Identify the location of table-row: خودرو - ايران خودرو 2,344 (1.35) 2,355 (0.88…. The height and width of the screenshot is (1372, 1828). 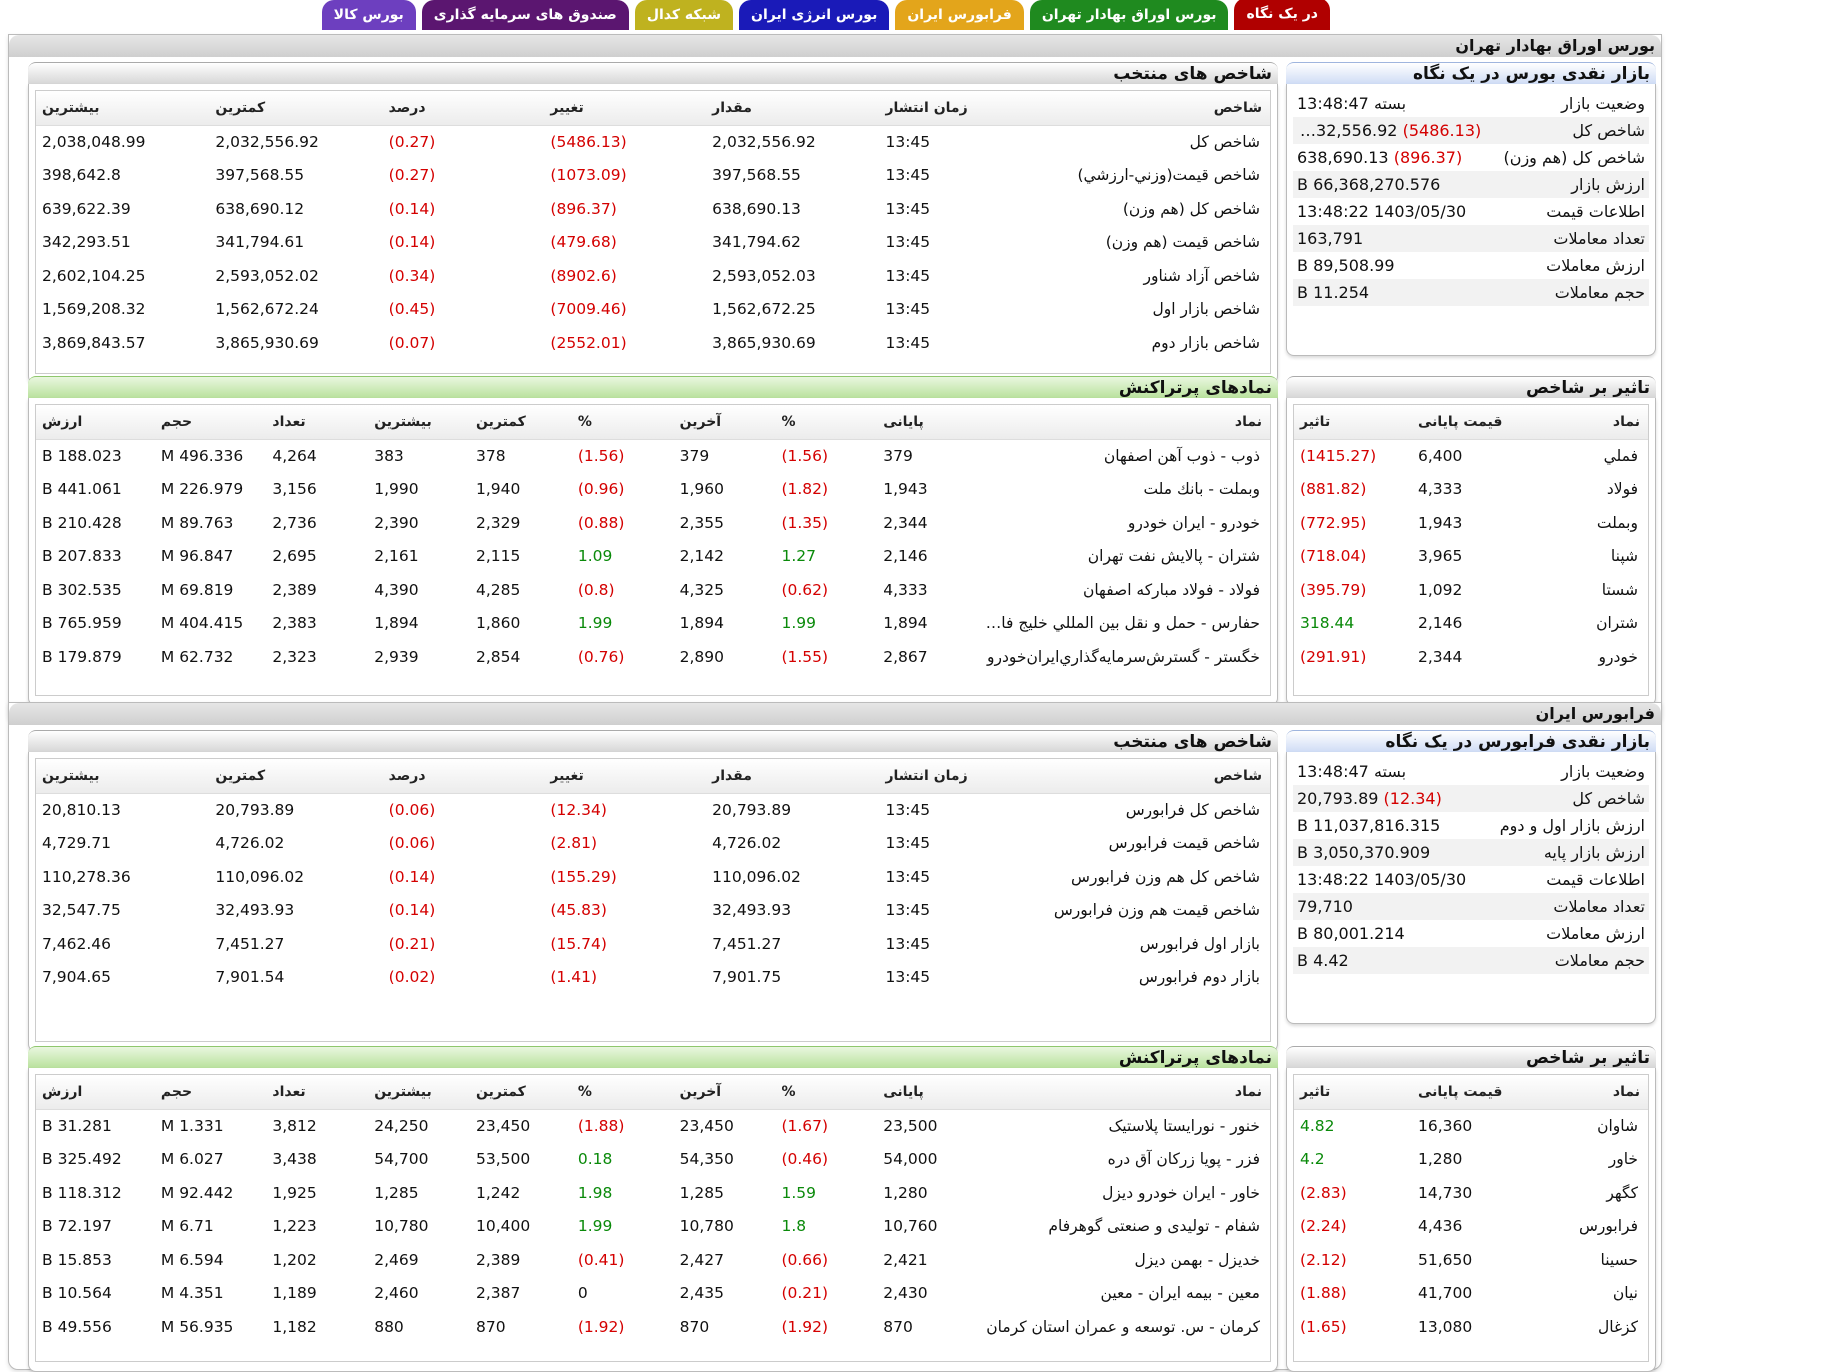
(653, 523).